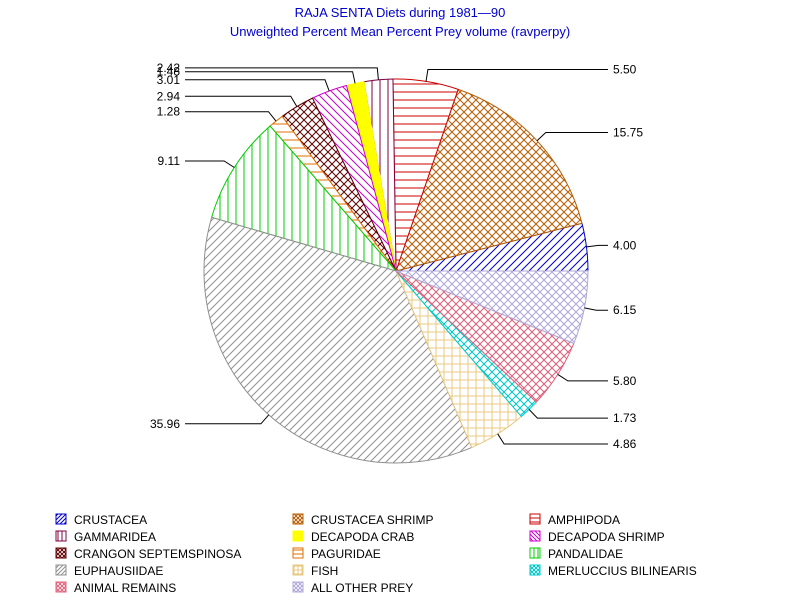  I want to click on chart-title: RAJA SENTA Diets during 1981—90, so click(400, 12).